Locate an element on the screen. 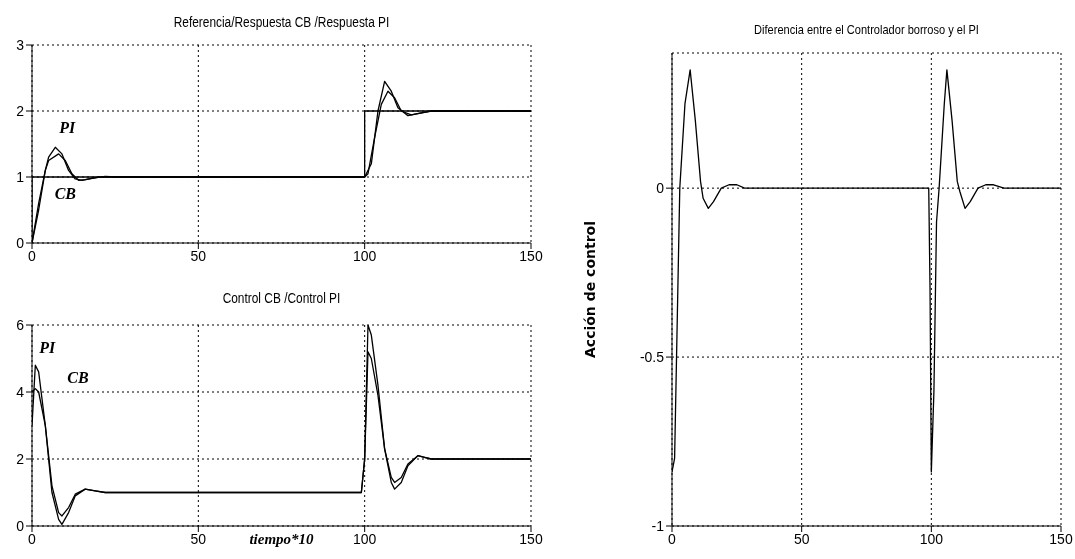 This screenshot has height=559, width=1075. y-tick-label: 4 is located at coordinates (20, 391).